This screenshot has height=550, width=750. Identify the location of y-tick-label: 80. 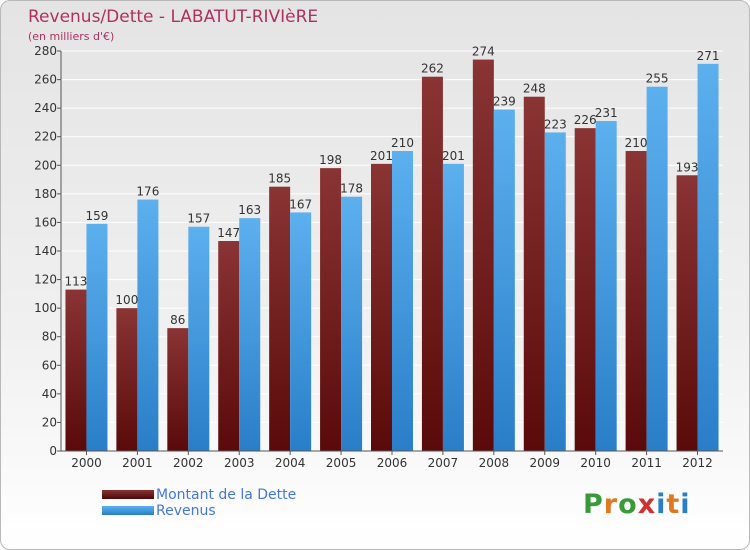
(49, 337).